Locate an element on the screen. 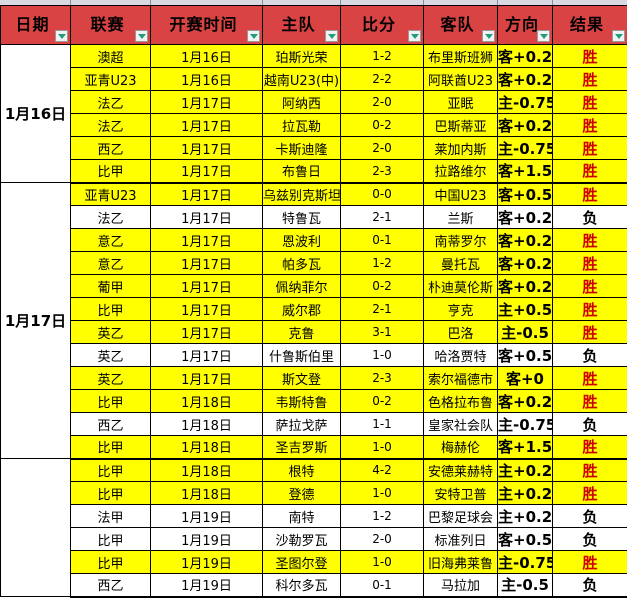 This screenshot has width=627, height=598. score-cell: 0-0 is located at coordinates (382, 194).